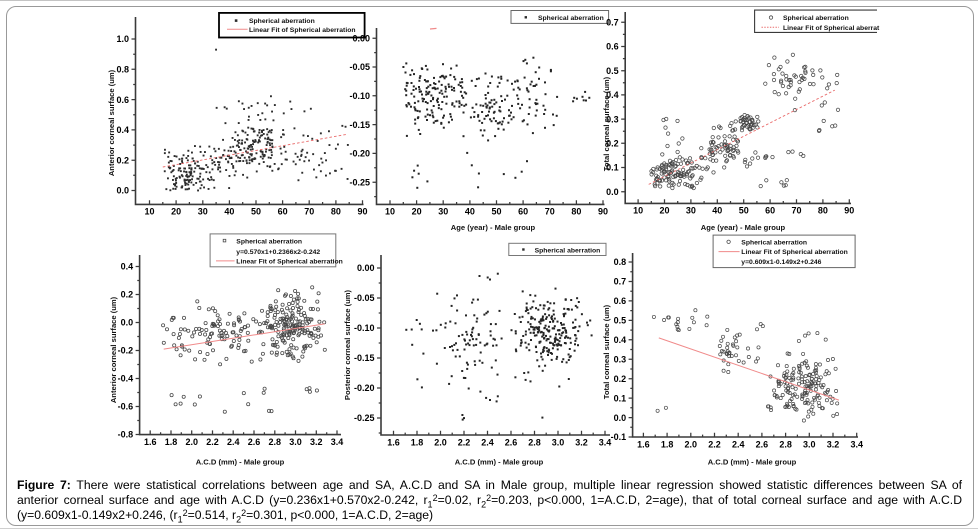  What do you see at coordinates (612, 168) in the screenshot?
I see `svg-text: 0.1` at bounding box center [612, 168].